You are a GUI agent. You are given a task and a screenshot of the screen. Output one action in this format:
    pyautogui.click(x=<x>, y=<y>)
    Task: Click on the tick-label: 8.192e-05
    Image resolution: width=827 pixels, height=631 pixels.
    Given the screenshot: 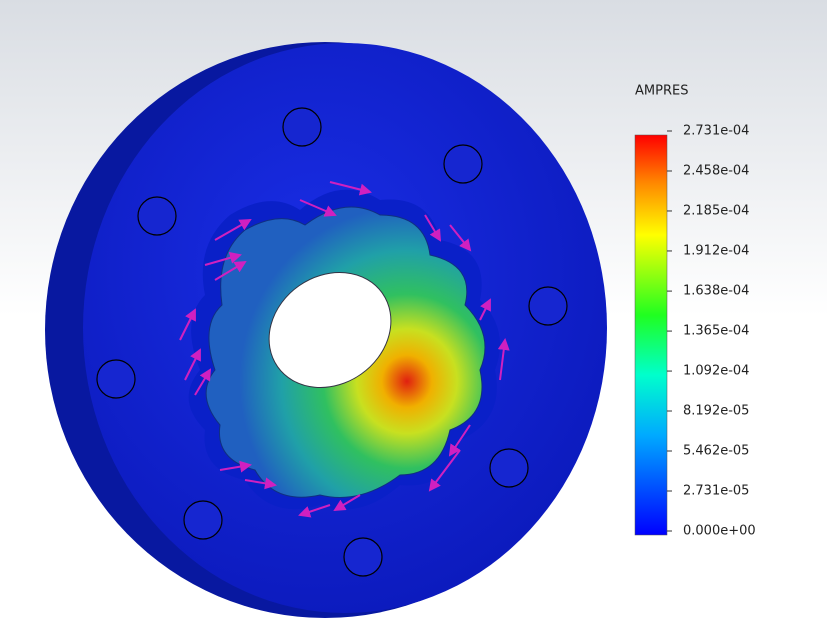 What is the action you would take?
    pyautogui.click(x=716, y=411)
    